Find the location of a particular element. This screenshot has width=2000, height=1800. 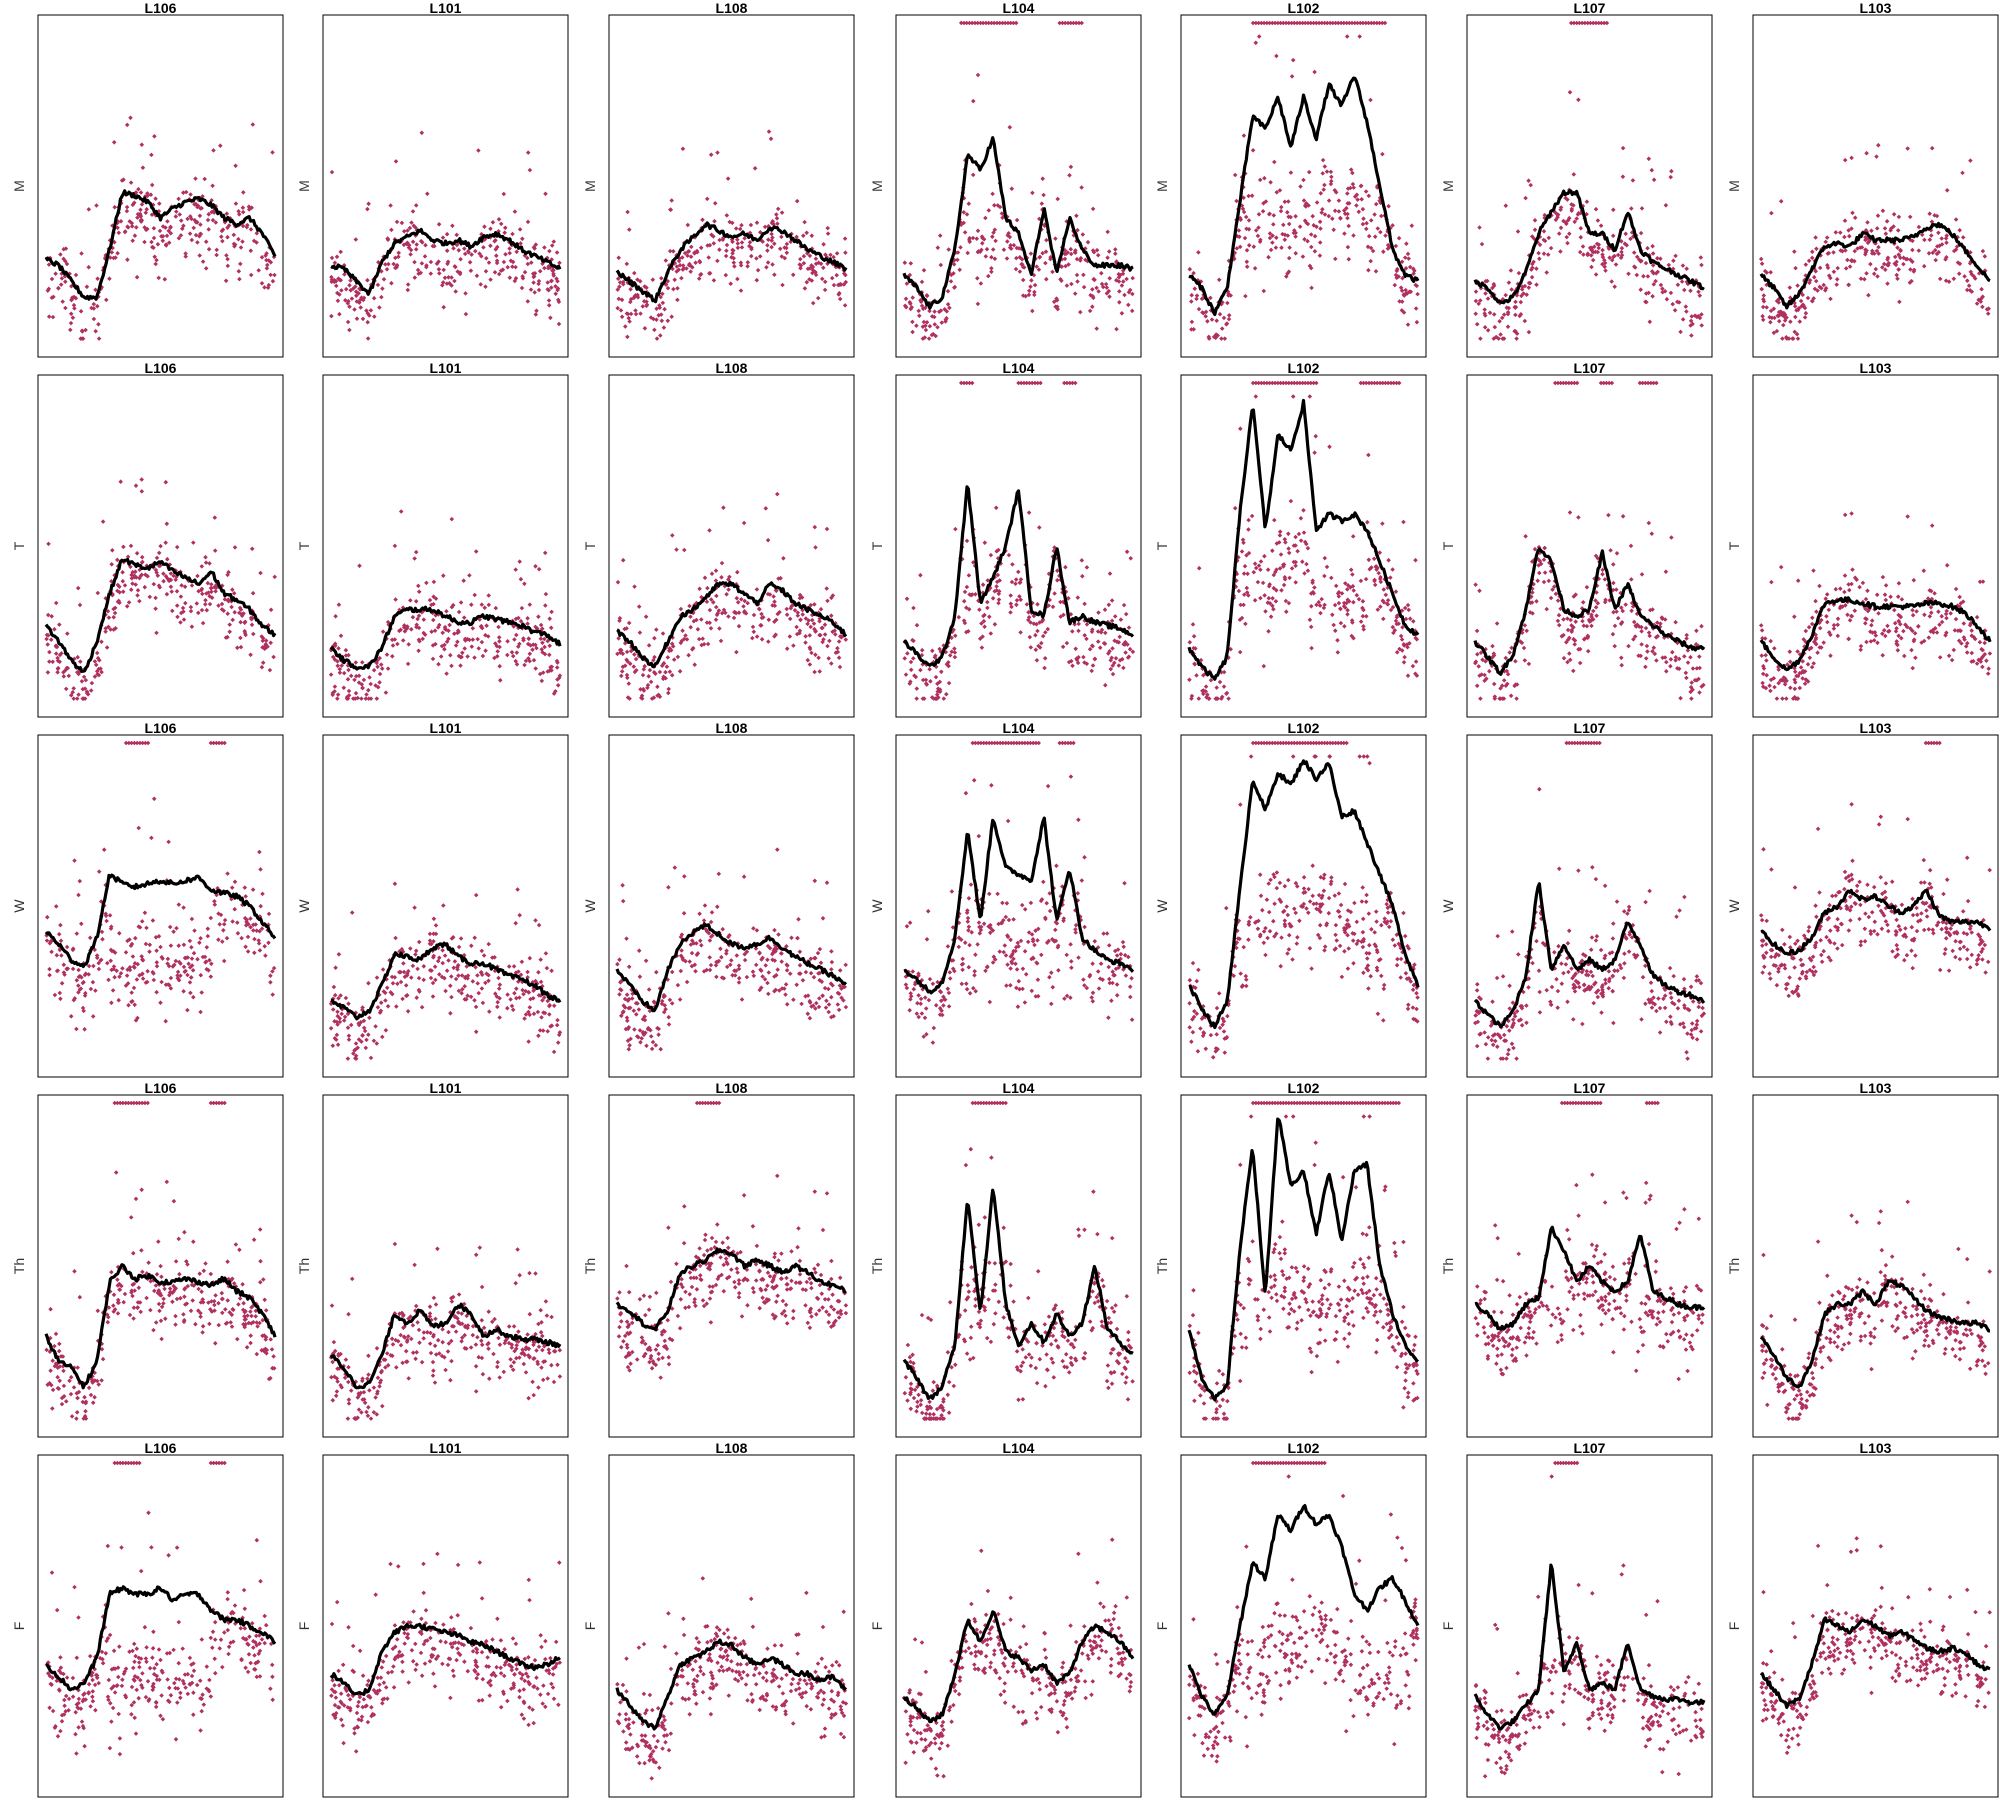

panel-frame is located at coordinates (1589, 186).